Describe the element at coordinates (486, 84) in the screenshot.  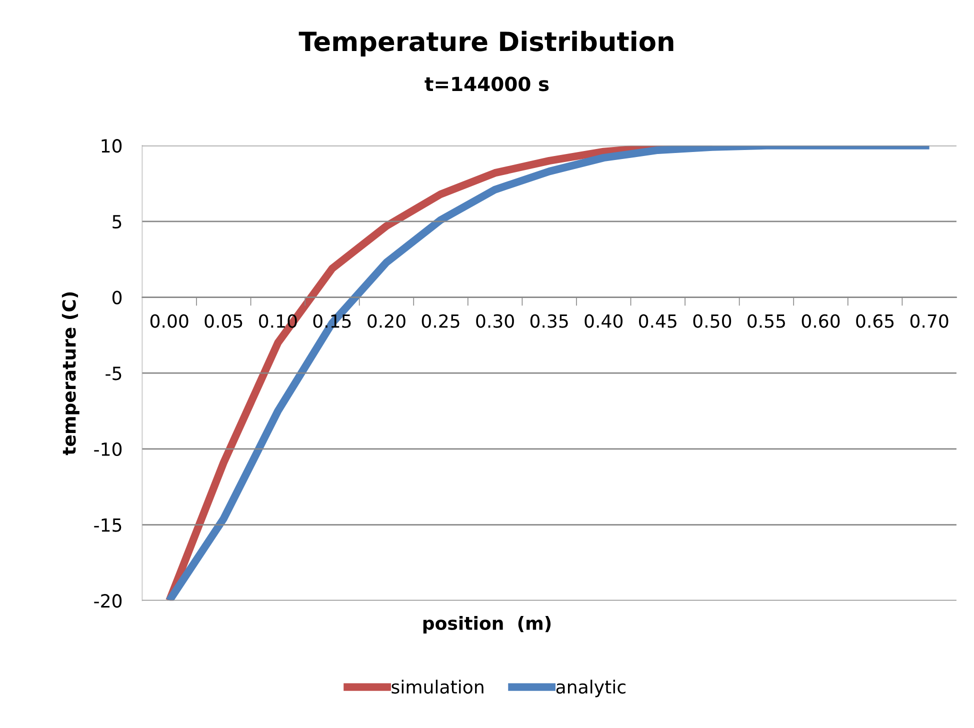
I see `chart-subtitle: t=144000 s` at that location.